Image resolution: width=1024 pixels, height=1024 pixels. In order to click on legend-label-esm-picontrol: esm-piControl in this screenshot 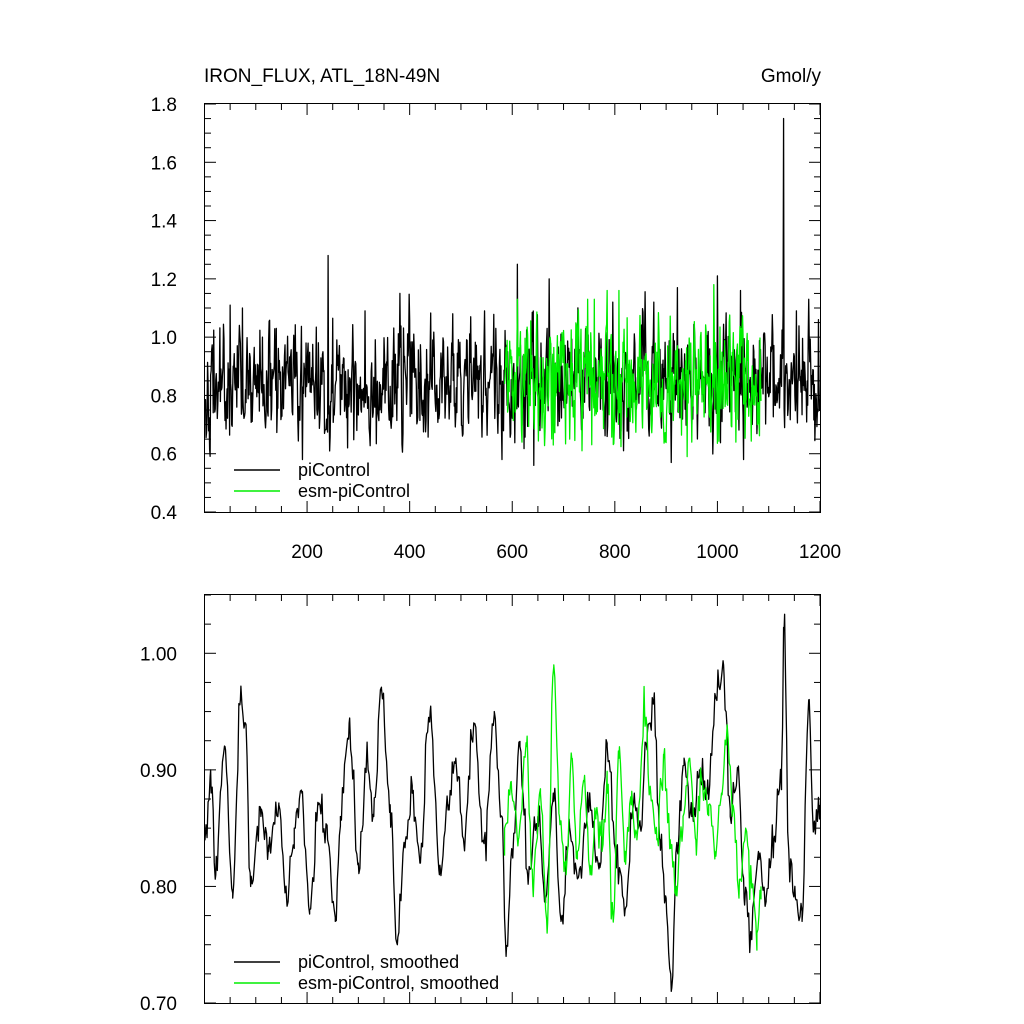, I will do `click(354, 491)`.